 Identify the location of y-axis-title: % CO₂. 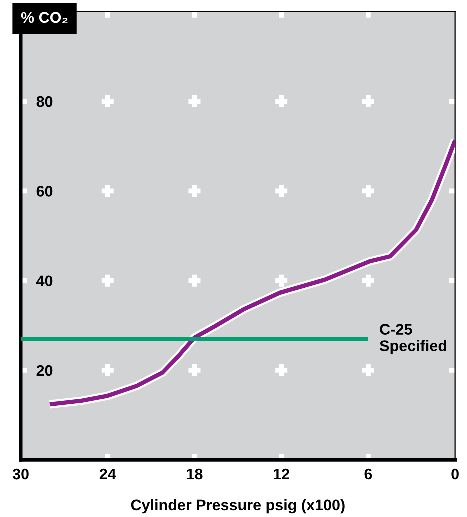
(44, 18).